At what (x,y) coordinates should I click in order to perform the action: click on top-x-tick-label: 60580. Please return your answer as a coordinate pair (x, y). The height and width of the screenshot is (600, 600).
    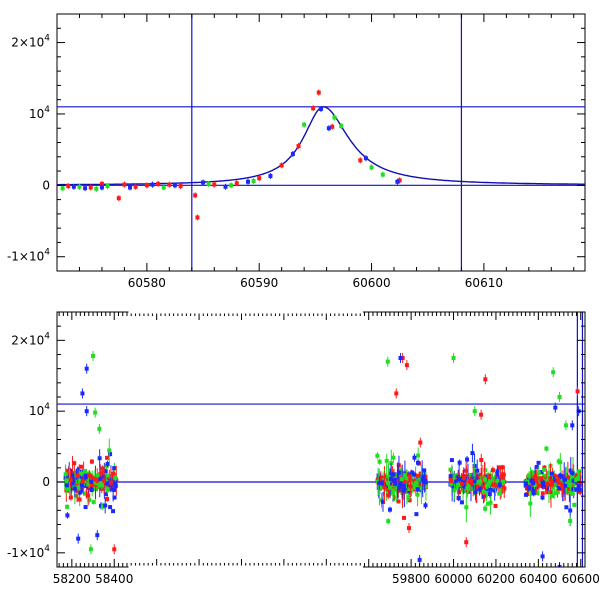
    Looking at the image, I should click on (147, 283).